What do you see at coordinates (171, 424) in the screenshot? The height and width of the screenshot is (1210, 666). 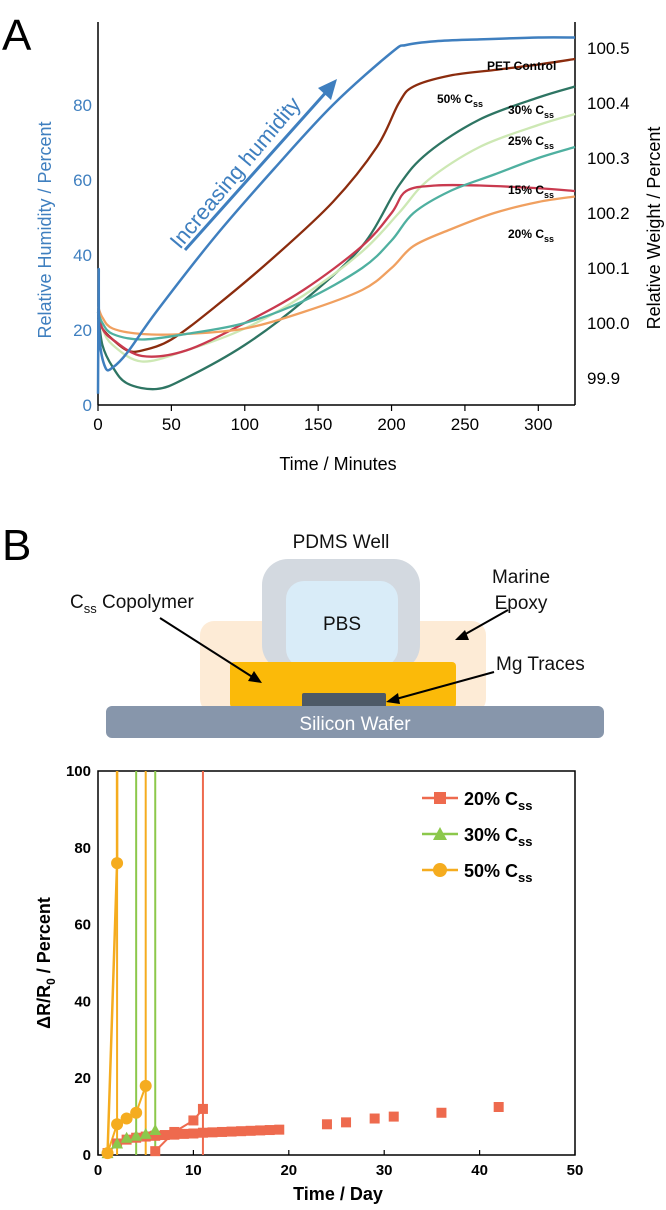 I see `a-x-tick-label: 50` at bounding box center [171, 424].